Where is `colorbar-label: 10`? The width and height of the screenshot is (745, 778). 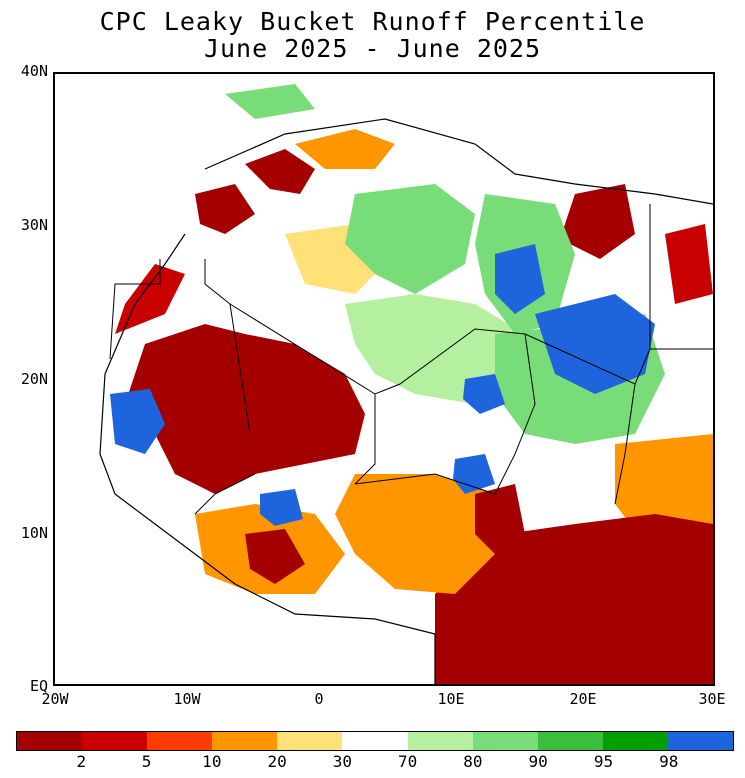
colorbar-label: 10 is located at coordinates (212, 761).